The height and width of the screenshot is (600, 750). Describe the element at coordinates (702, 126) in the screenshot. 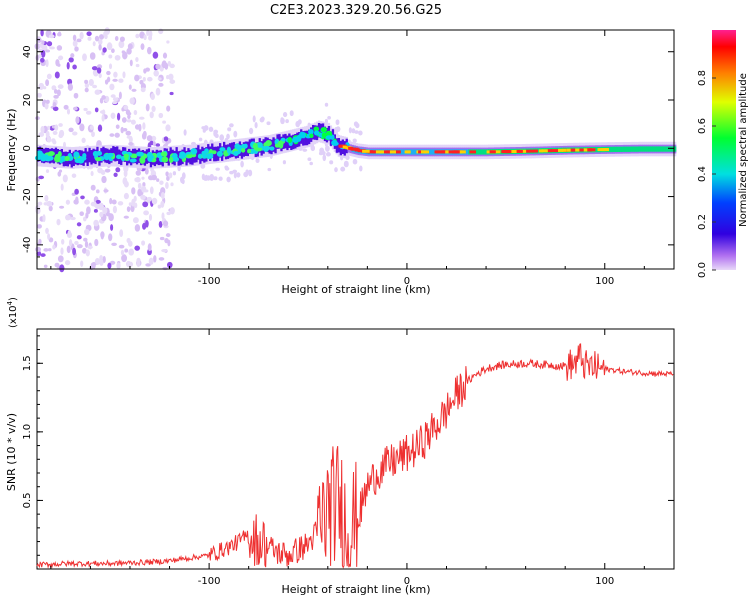

I see `colorbar-tick-label: 0.6` at that location.